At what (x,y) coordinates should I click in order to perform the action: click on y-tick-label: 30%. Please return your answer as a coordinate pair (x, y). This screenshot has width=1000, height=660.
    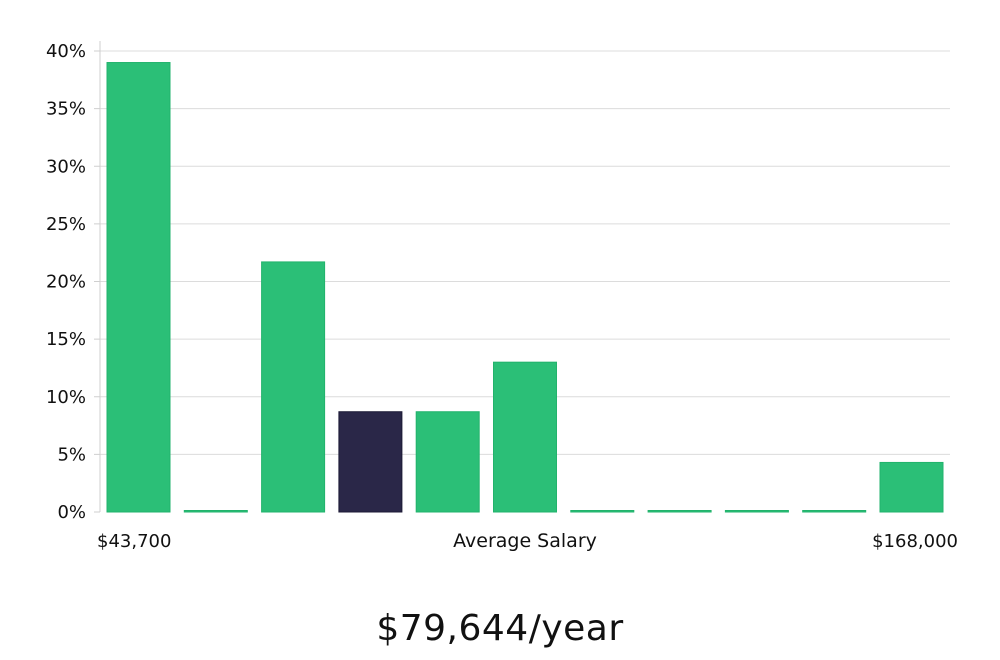
    Looking at the image, I should click on (66, 166).